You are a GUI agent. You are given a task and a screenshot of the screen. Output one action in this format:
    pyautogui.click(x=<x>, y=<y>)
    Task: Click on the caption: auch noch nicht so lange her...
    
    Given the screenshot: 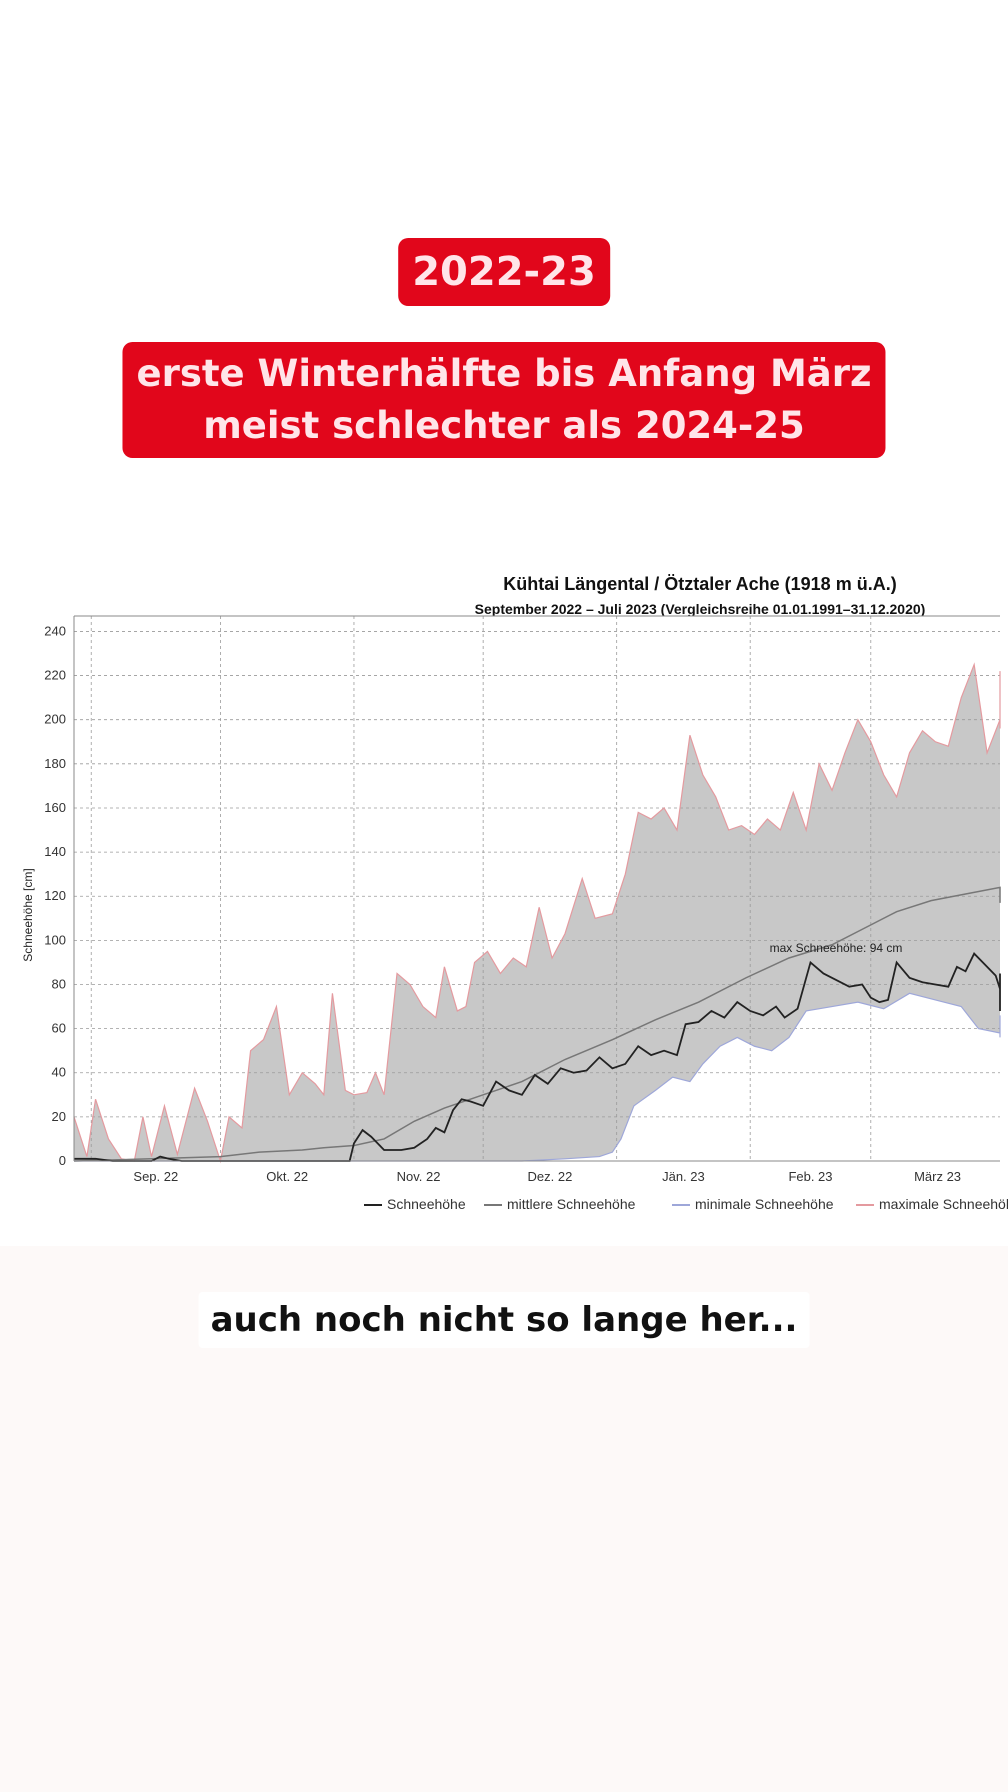 What is the action you would take?
    pyautogui.click(x=504, y=1320)
    